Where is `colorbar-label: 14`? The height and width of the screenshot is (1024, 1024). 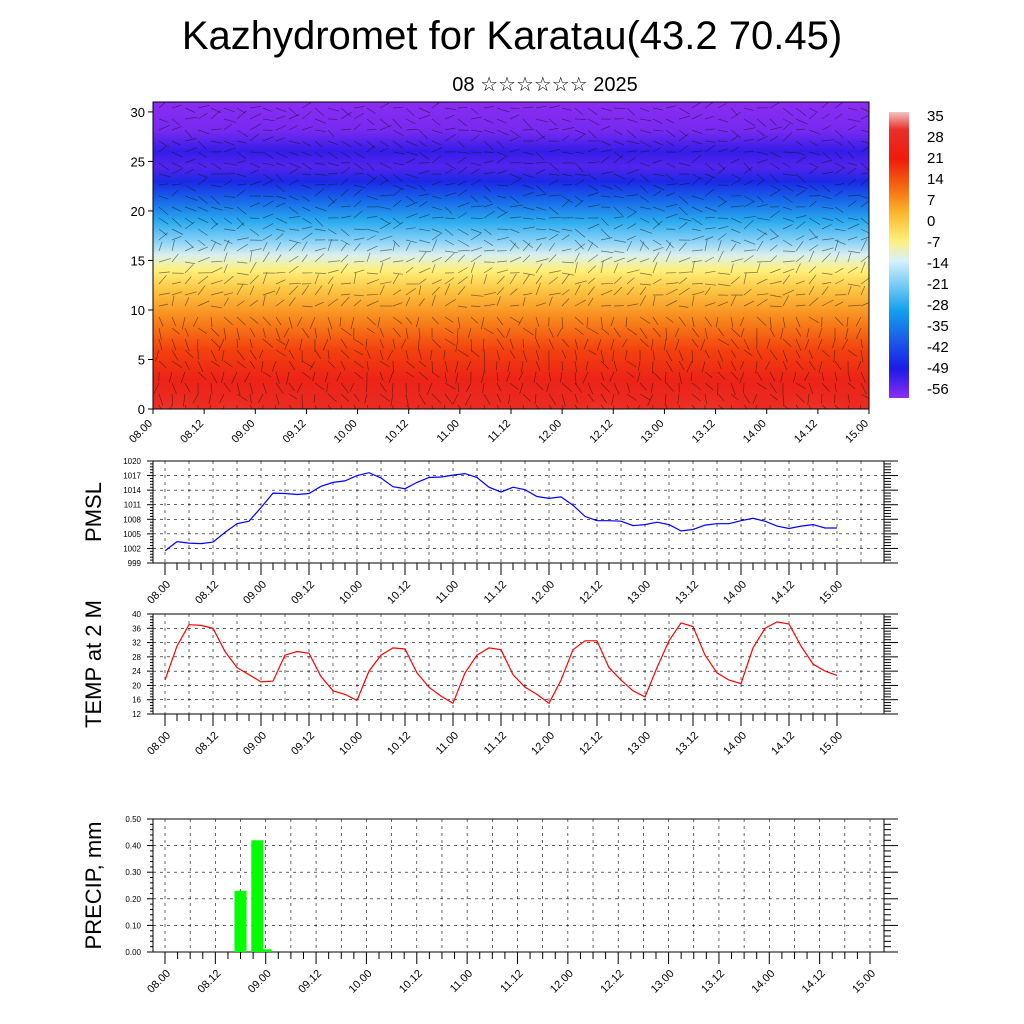
colorbar-label: 14 is located at coordinates (935, 179).